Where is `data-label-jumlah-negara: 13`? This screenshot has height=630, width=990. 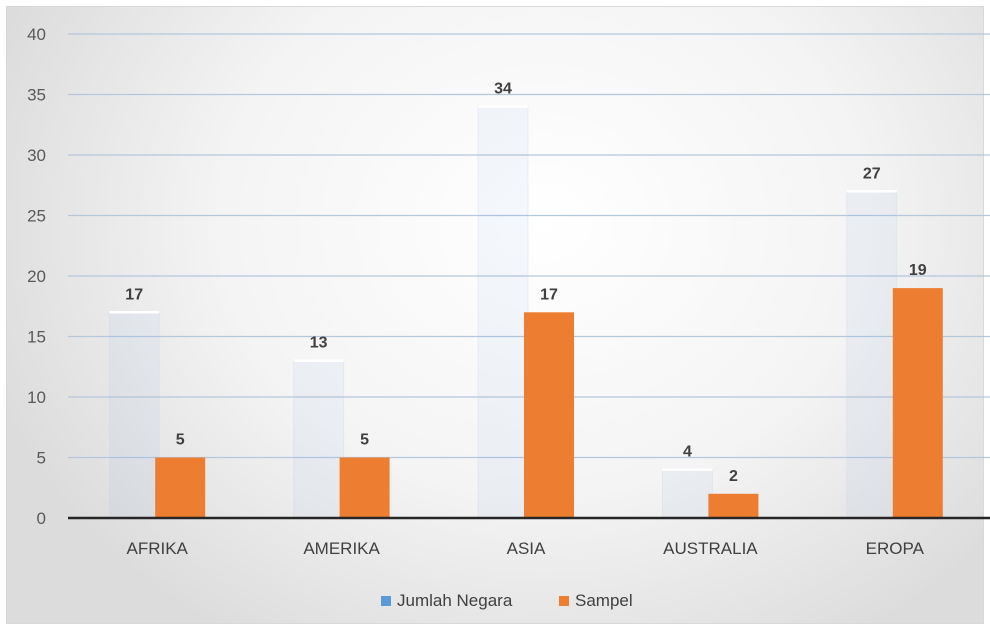
data-label-jumlah-negara: 13 is located at coordinates (319, 343).